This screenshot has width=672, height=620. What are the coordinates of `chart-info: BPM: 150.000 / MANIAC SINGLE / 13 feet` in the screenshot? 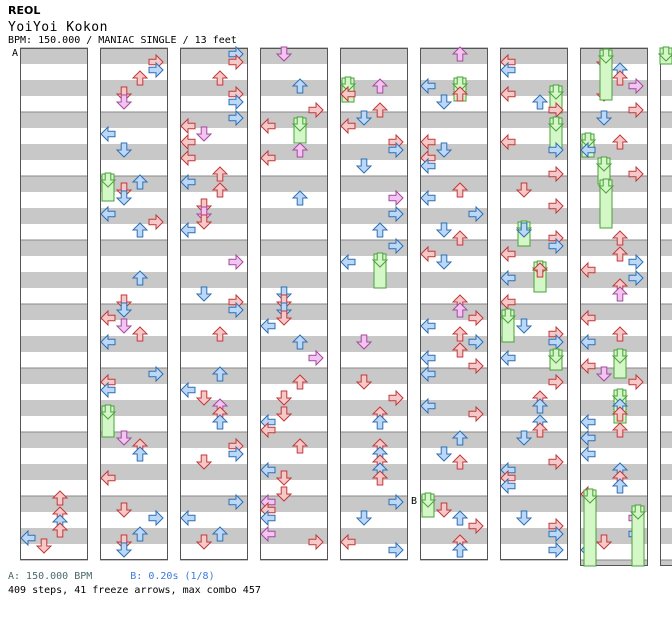 It's located at (122, 40).